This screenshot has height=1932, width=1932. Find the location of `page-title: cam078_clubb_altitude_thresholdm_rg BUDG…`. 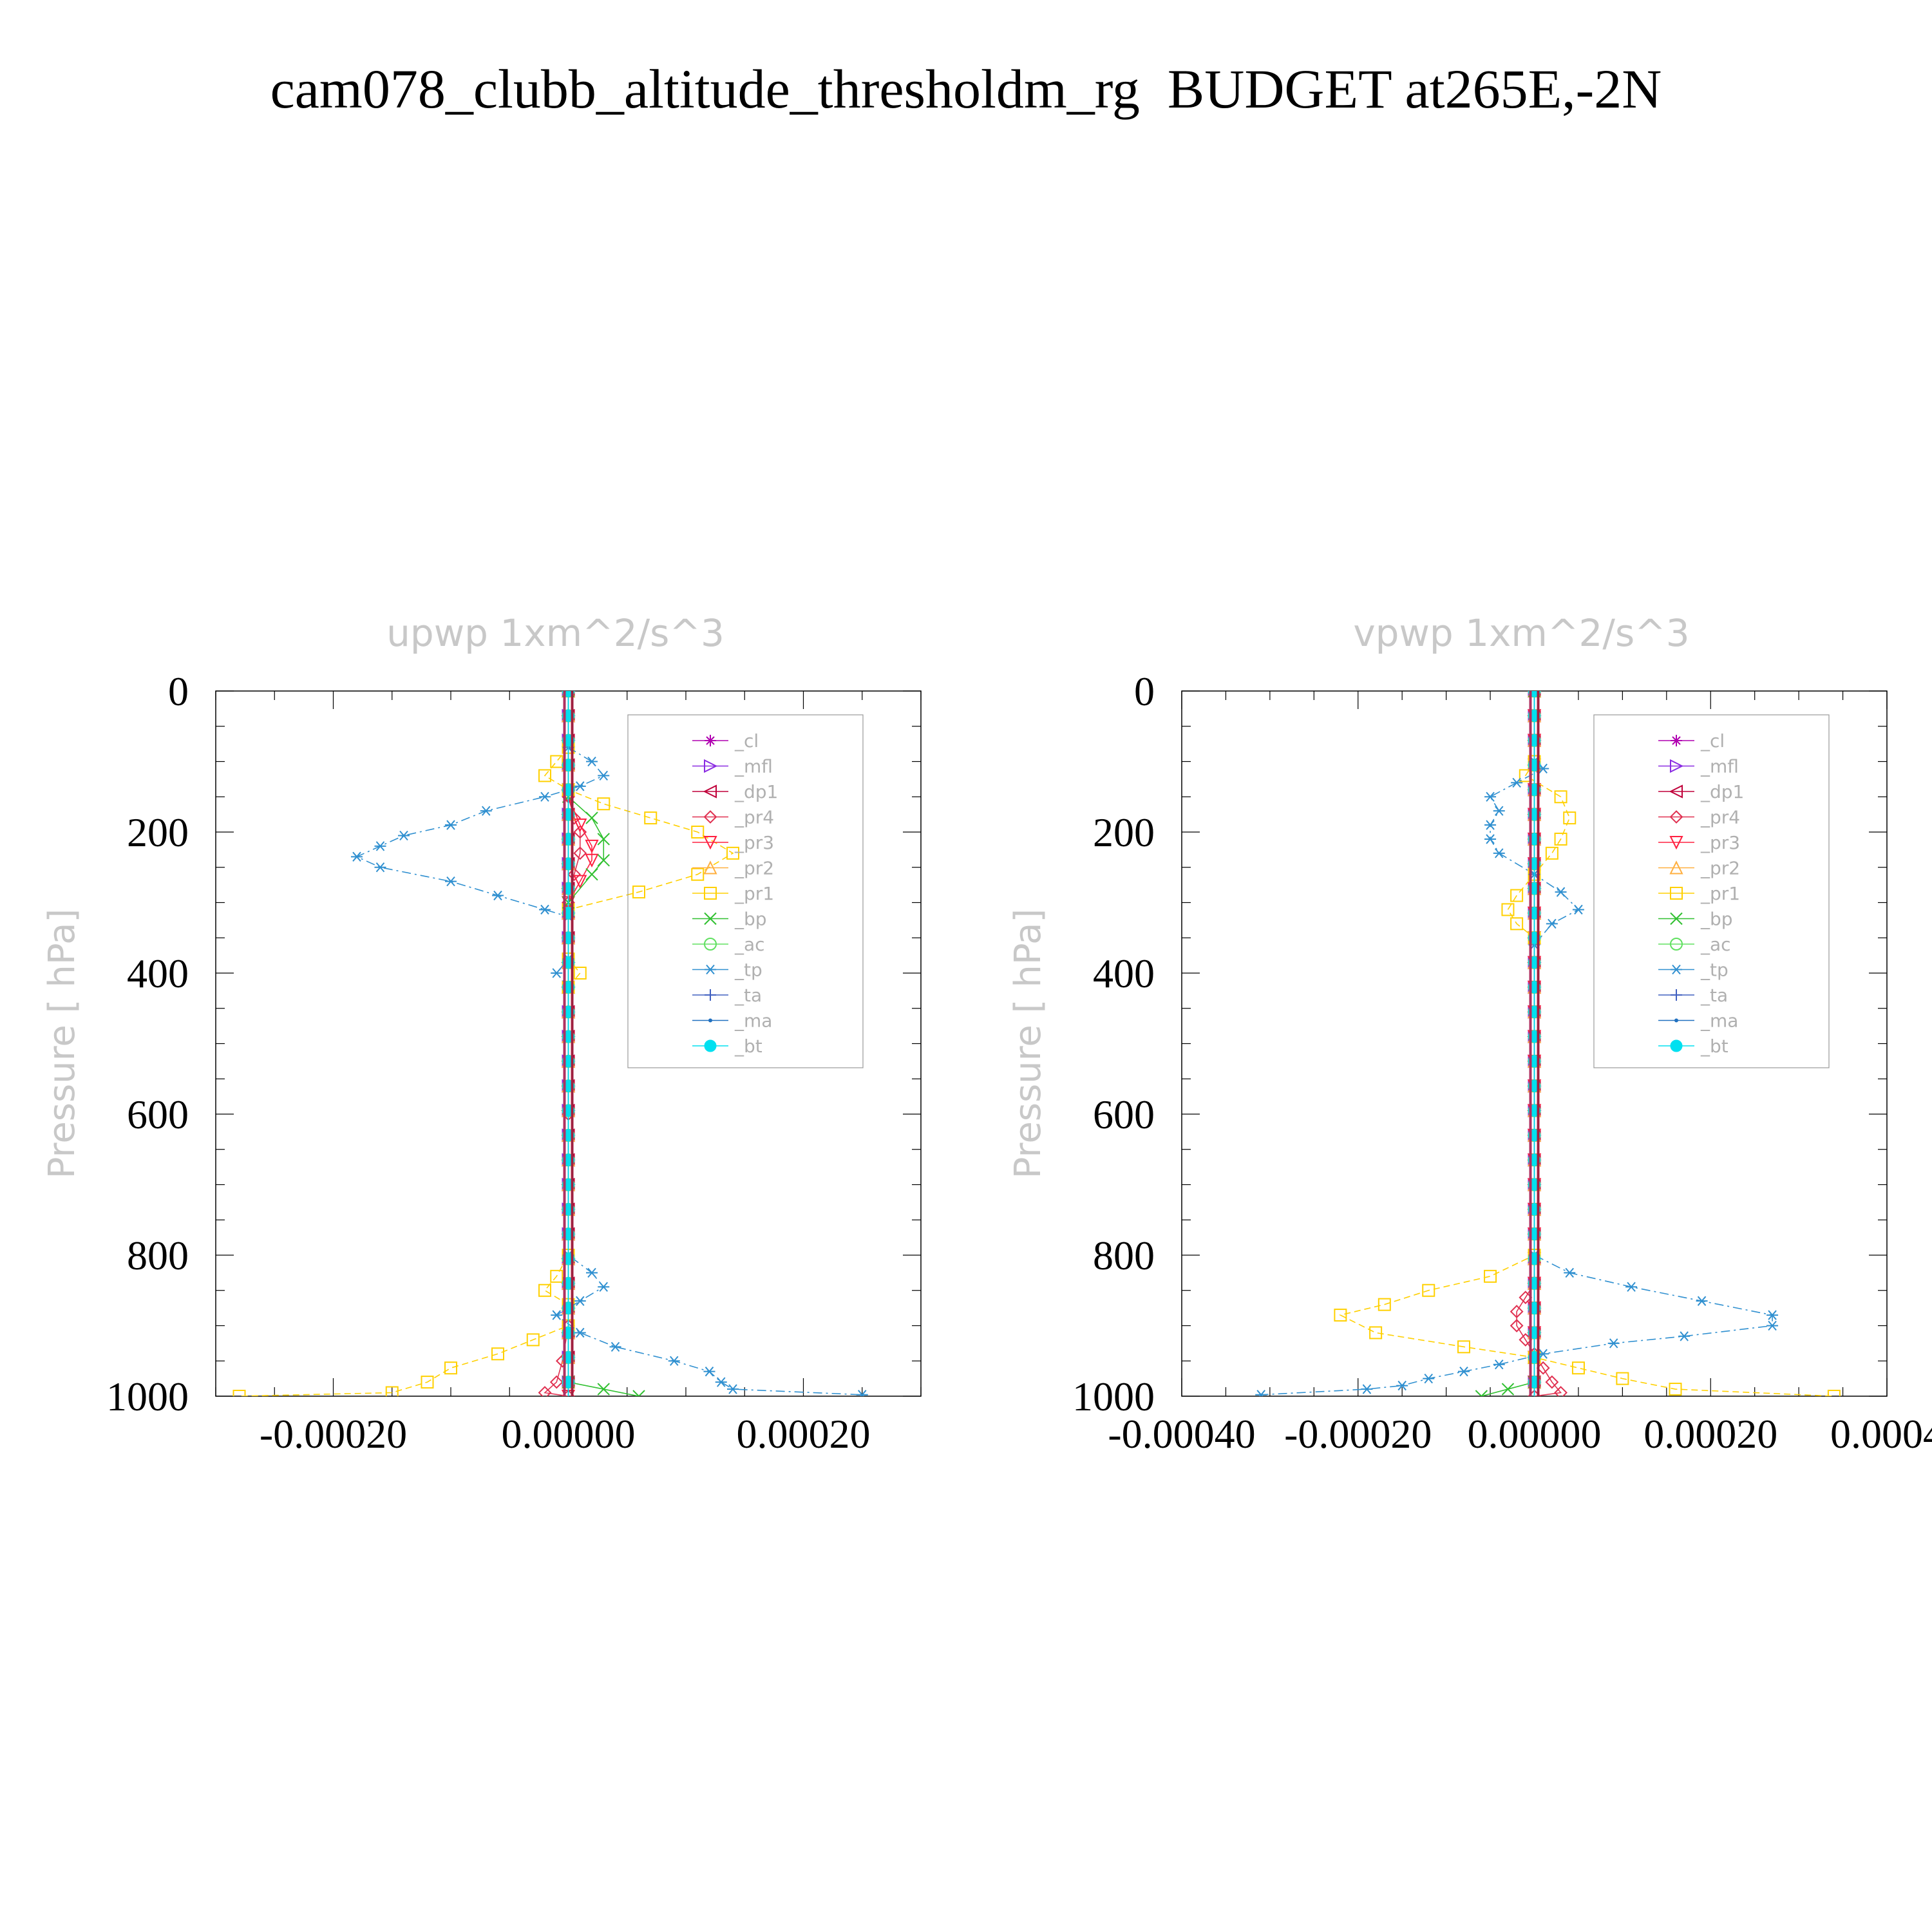

page-title: cam078_clubb_altitude_thresholdm_rg BUDG… is located at coordinates (966, 89).